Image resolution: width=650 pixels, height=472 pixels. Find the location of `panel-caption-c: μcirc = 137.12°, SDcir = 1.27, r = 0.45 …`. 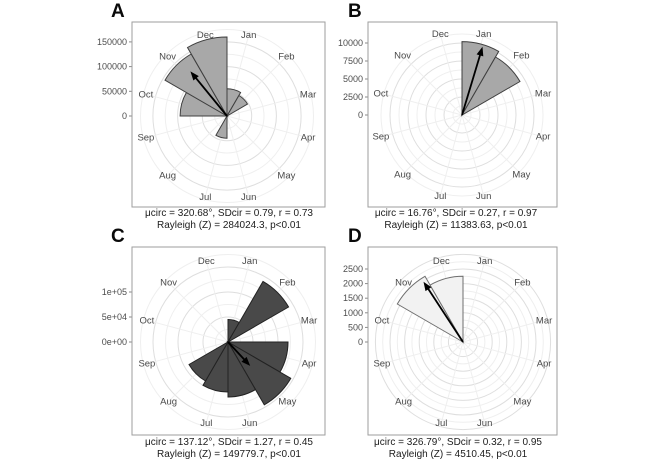

panel-caption-c: μcirc = 137.12°, SDcir = 1.27, r = 0.45 … is located at coordinates (229, 449).